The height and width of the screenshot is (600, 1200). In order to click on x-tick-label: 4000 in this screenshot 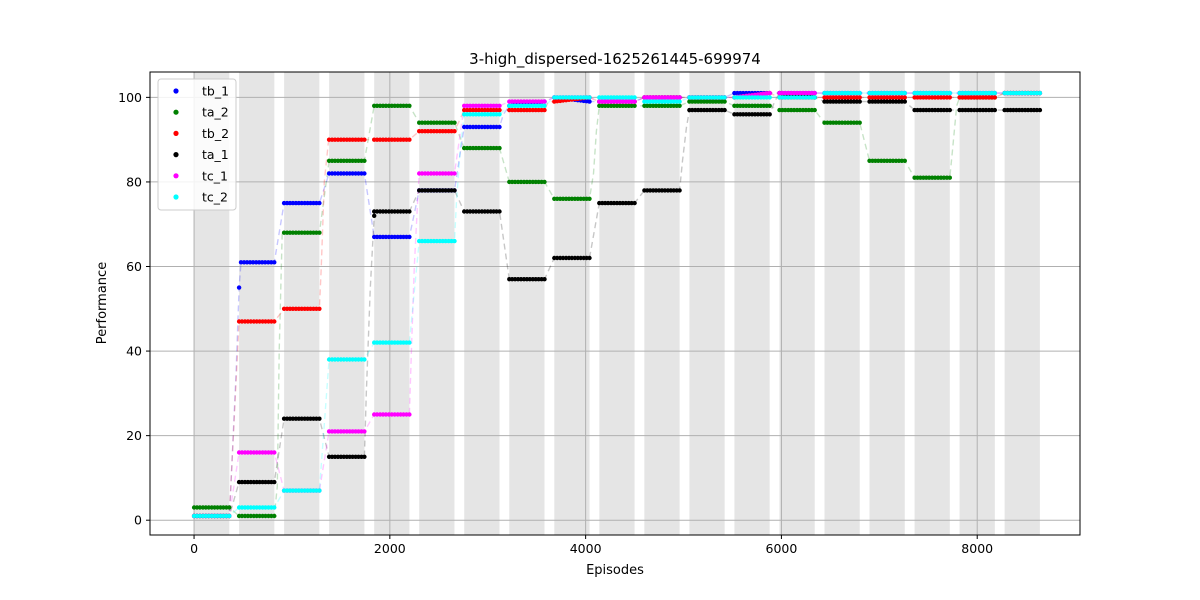, I will do `click(586, 548)`.